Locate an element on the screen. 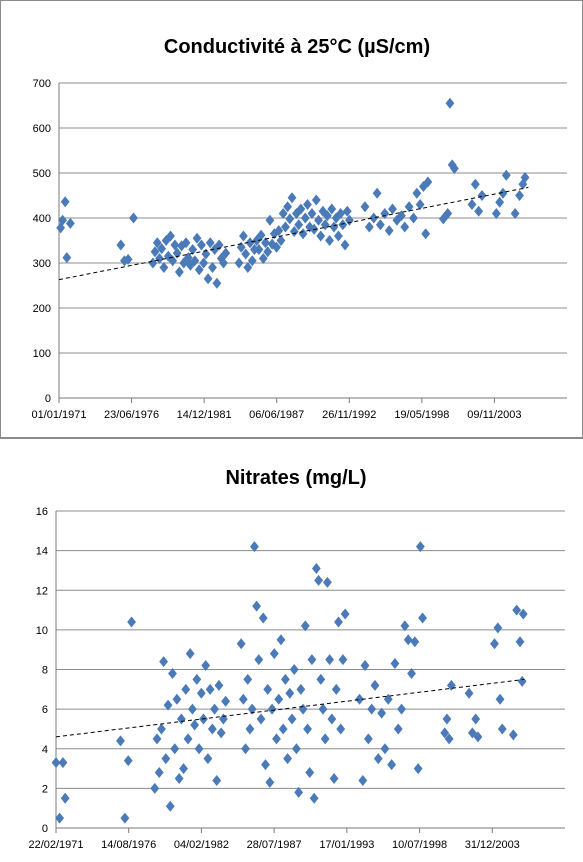 The width and height of the screenshot is (583, 862). conductivity-x-tick-label: 14/12/1981 is located at coordinates (204, 415).